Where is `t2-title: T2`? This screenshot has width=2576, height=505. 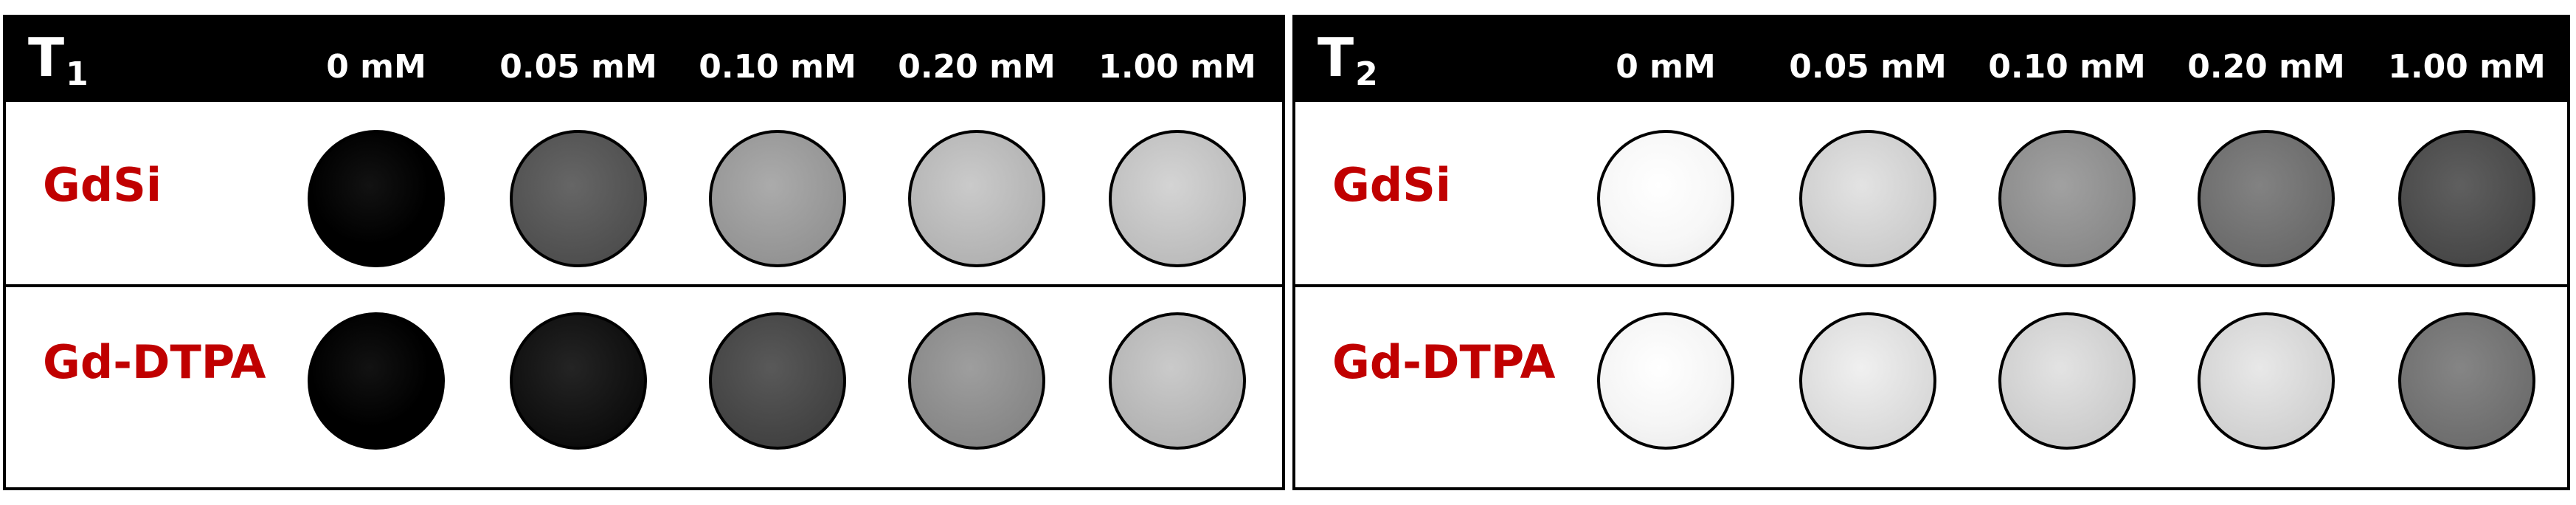
t2-title: T2 is located at coordinates (1348, 60).